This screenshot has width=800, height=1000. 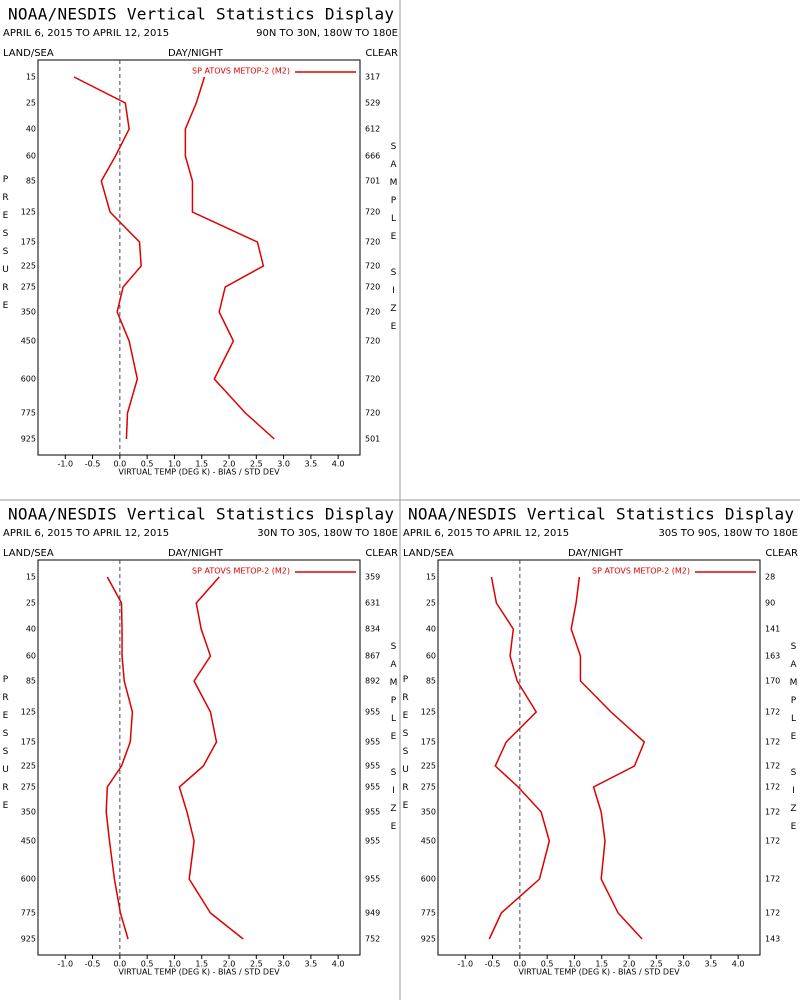 What do you see at coordinates (372, 681) in the screenshot?
I see `sample-size: 892` at bounding box center [372, 681].